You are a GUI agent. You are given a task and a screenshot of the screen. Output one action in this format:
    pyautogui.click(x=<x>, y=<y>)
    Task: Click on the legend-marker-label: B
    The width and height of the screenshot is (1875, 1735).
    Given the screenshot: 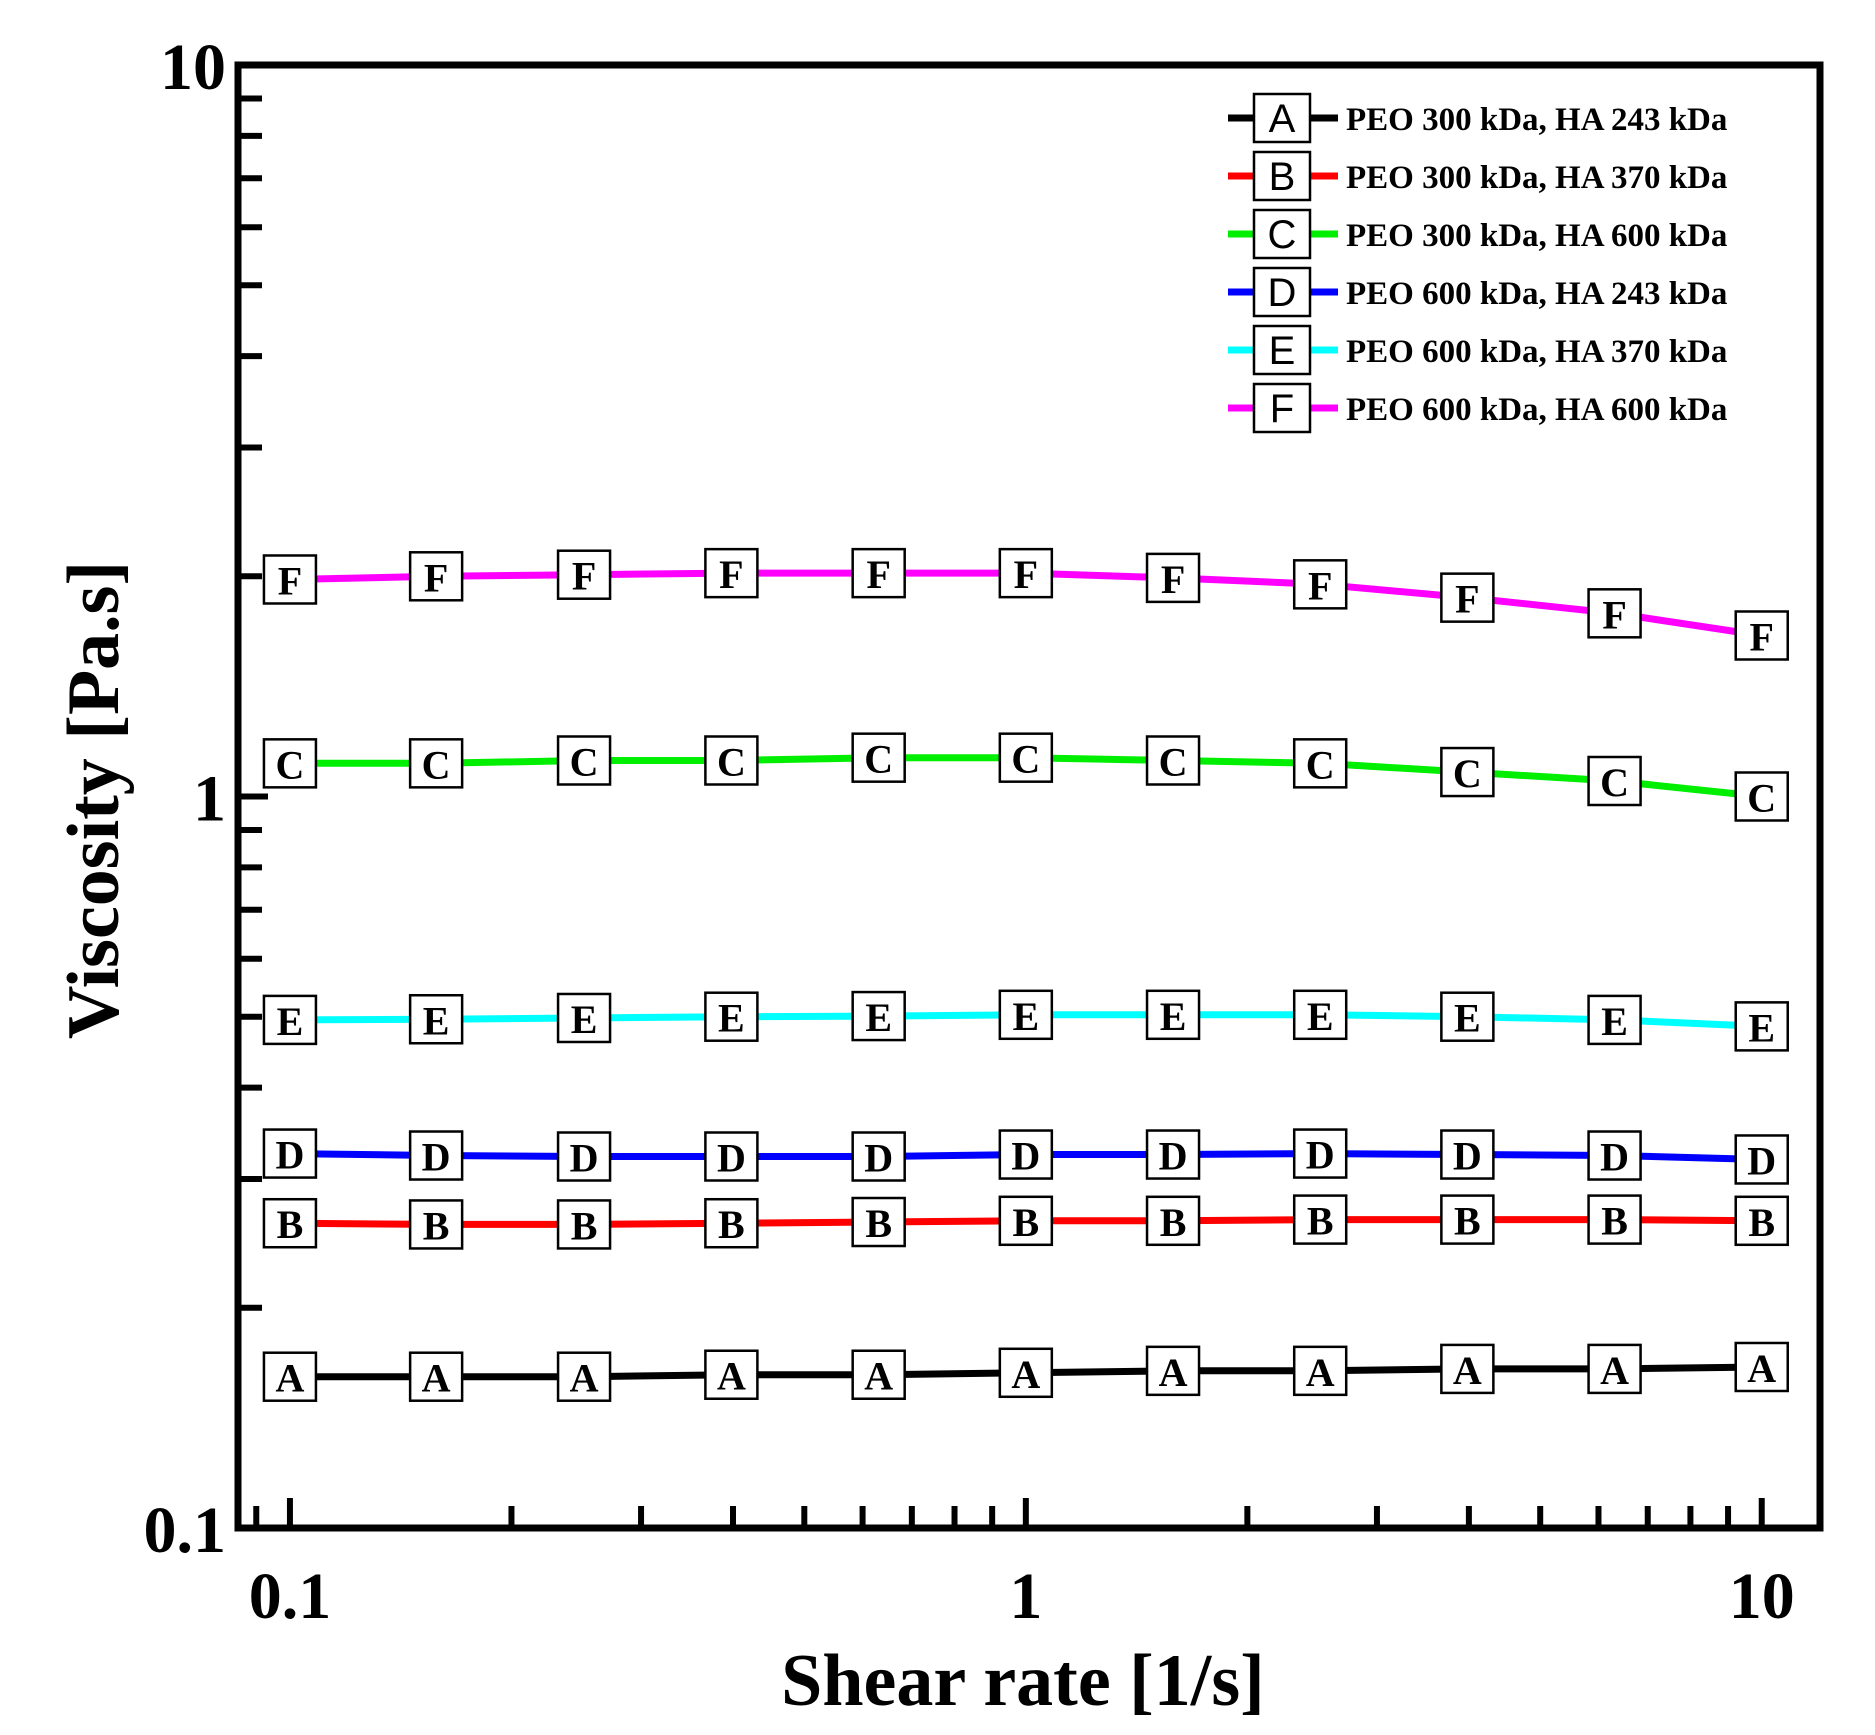 What is the action you would take?
    pyautogui.click(x=1282, y=177)
    